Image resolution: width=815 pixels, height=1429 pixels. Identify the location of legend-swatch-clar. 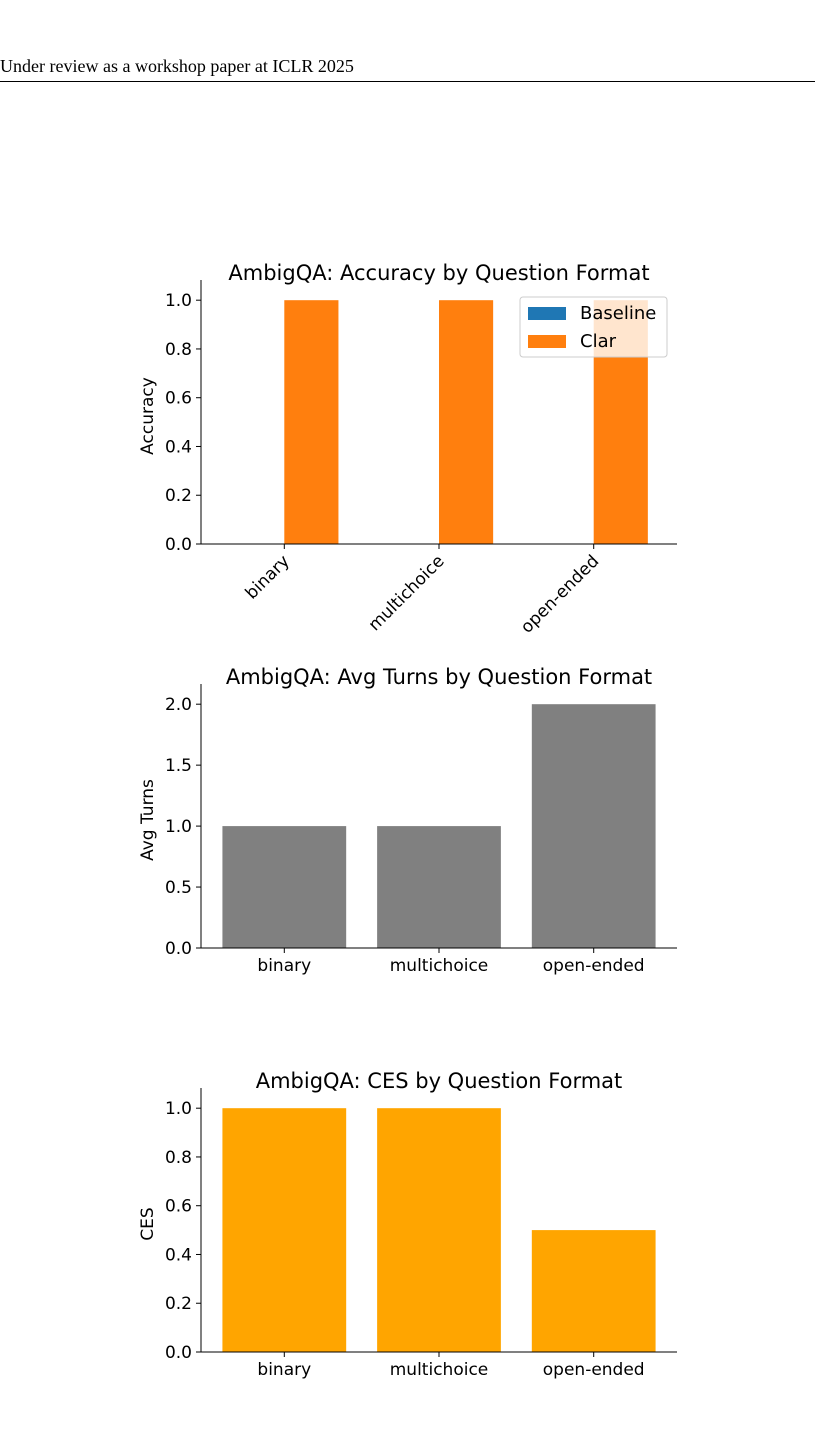
(547, 341).